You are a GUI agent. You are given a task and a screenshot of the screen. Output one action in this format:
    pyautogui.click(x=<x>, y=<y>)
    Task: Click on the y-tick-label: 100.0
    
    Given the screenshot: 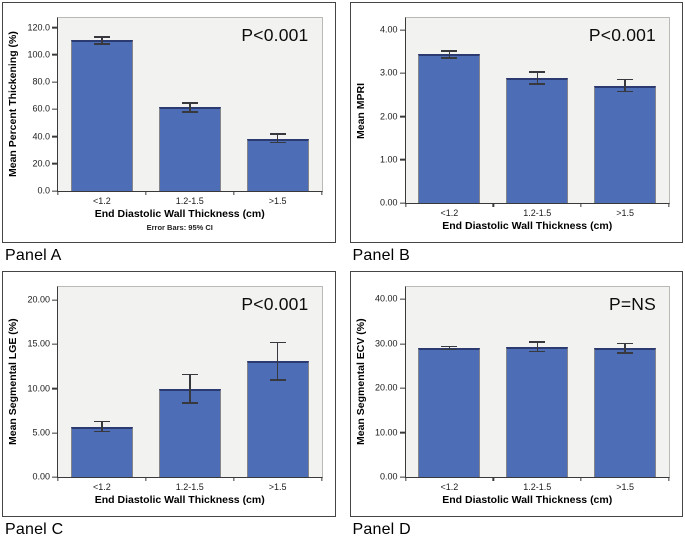 What is the action you would take?
    pyautogui.click(x=38, y=54)
    